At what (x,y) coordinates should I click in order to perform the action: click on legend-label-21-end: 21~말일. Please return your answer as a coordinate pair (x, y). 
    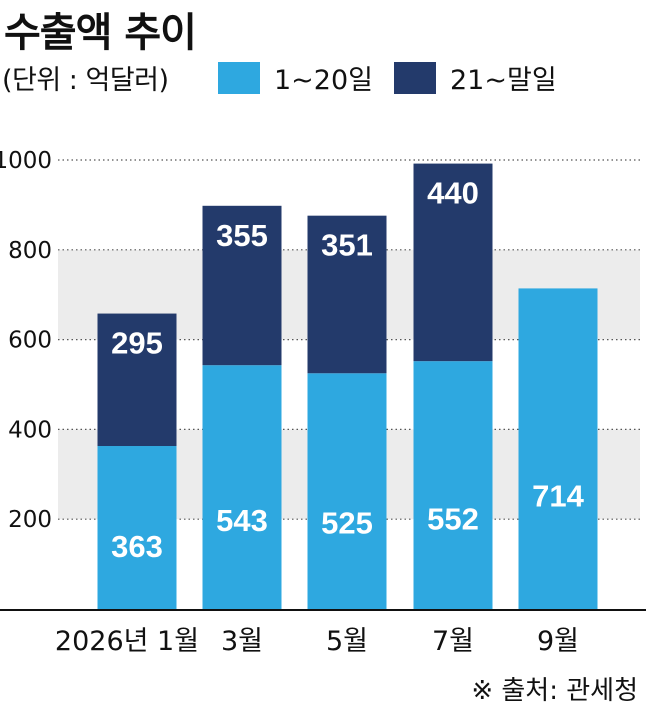
    Looking at the image, I should click on (503, 80).